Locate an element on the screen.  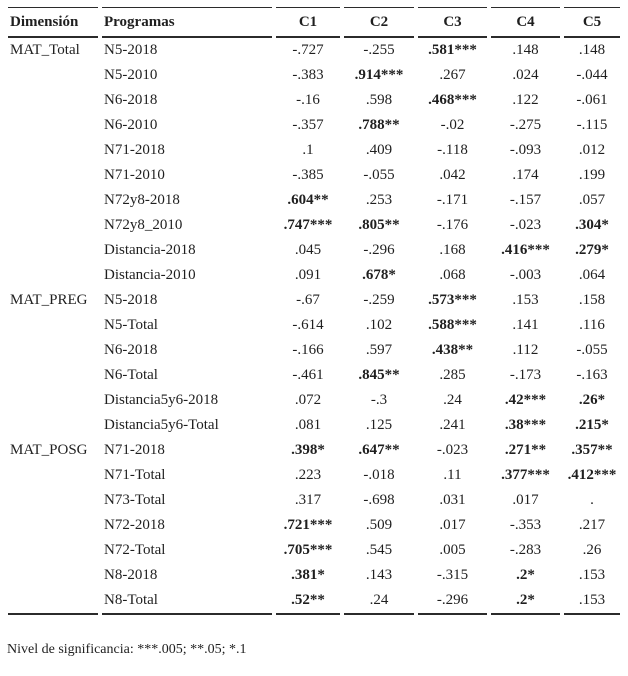
value-cell: .045 is located at coordinates (308, 250).